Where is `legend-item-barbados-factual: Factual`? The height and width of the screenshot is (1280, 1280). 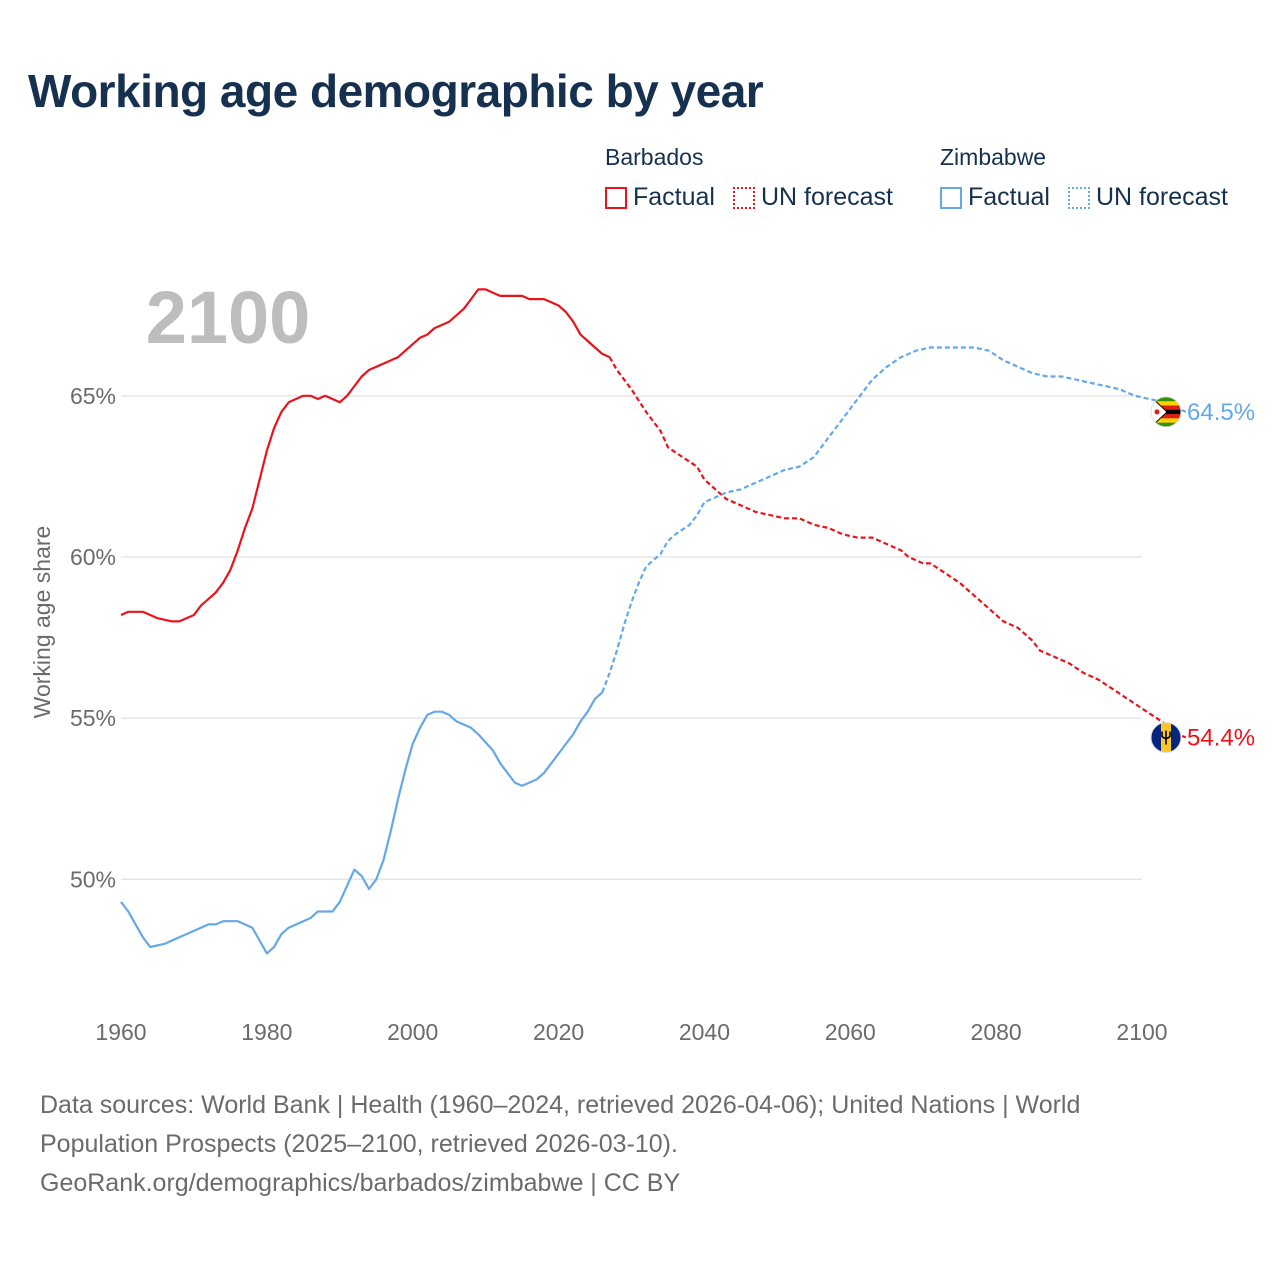 legend-item-barbados-factual: Factual is located at coordinates (660, 197).